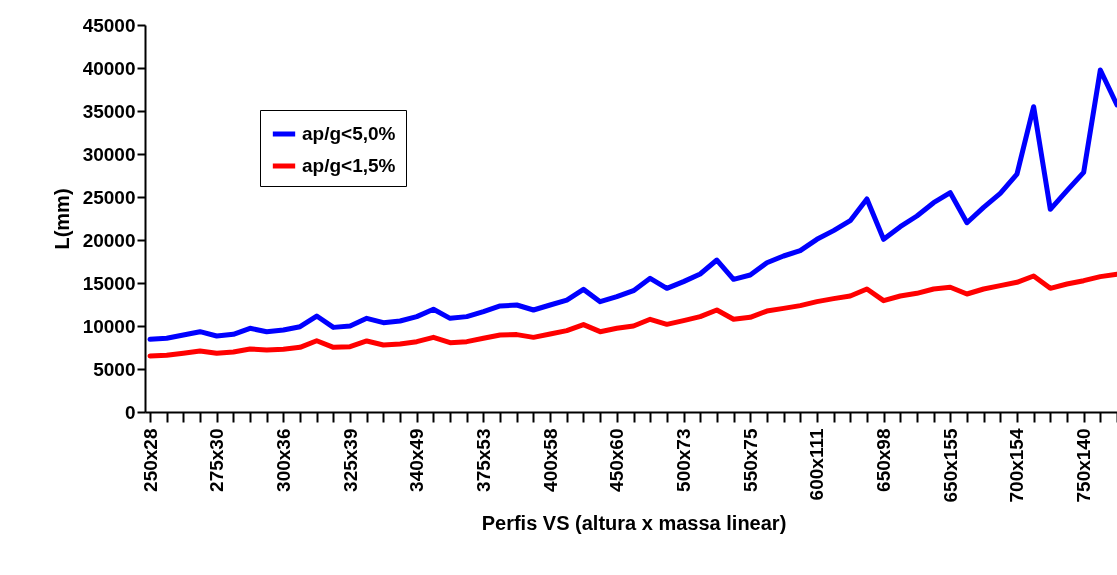  Describe the element at coordinates (114, 369) in the screenshot. I see `y-tick-label: 5000` at that location.